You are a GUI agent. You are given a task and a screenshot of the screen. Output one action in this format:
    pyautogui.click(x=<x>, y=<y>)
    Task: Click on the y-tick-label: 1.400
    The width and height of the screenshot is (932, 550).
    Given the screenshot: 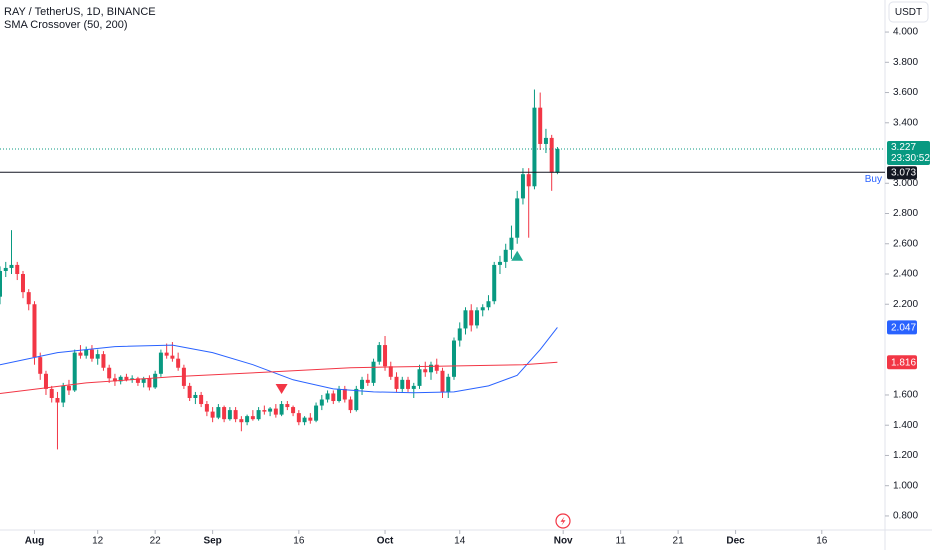 What is the action you would take?
    pyautogui.click(x=905, y=425)
    